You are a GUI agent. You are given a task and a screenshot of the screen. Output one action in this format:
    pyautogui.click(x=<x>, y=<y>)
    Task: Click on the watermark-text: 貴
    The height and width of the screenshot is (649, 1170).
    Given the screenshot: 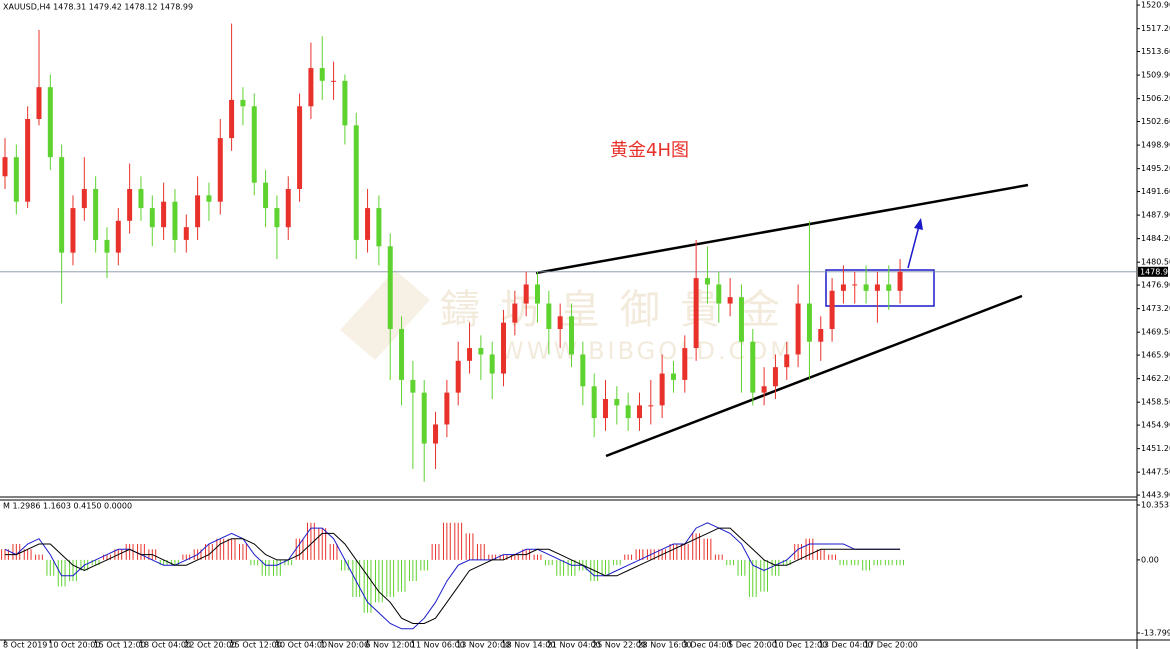 What is the action you would take?
    pyautogui.click(x=700, y=310)
    